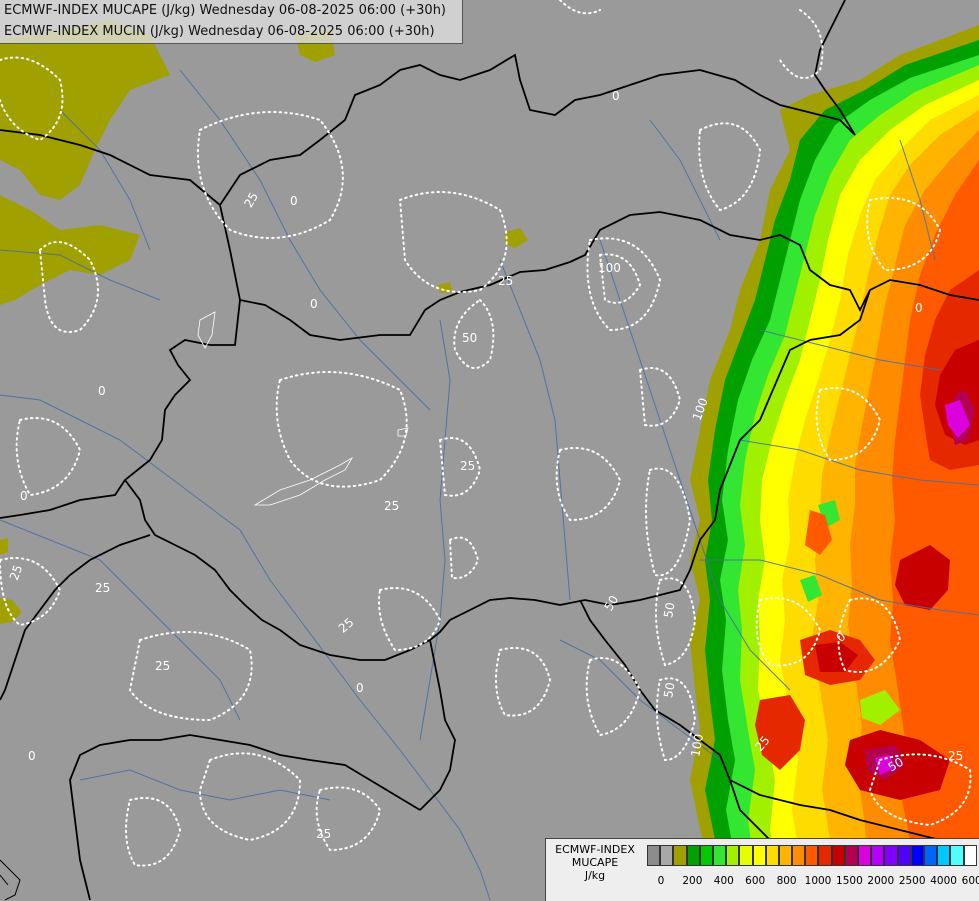 Image resolution: width=979 pixels, height=901 pixels. What do you see at coordinates (970, 881) in the screenshot?
I see `legend-tick-label: 6000` at bounding box center [970, 881].